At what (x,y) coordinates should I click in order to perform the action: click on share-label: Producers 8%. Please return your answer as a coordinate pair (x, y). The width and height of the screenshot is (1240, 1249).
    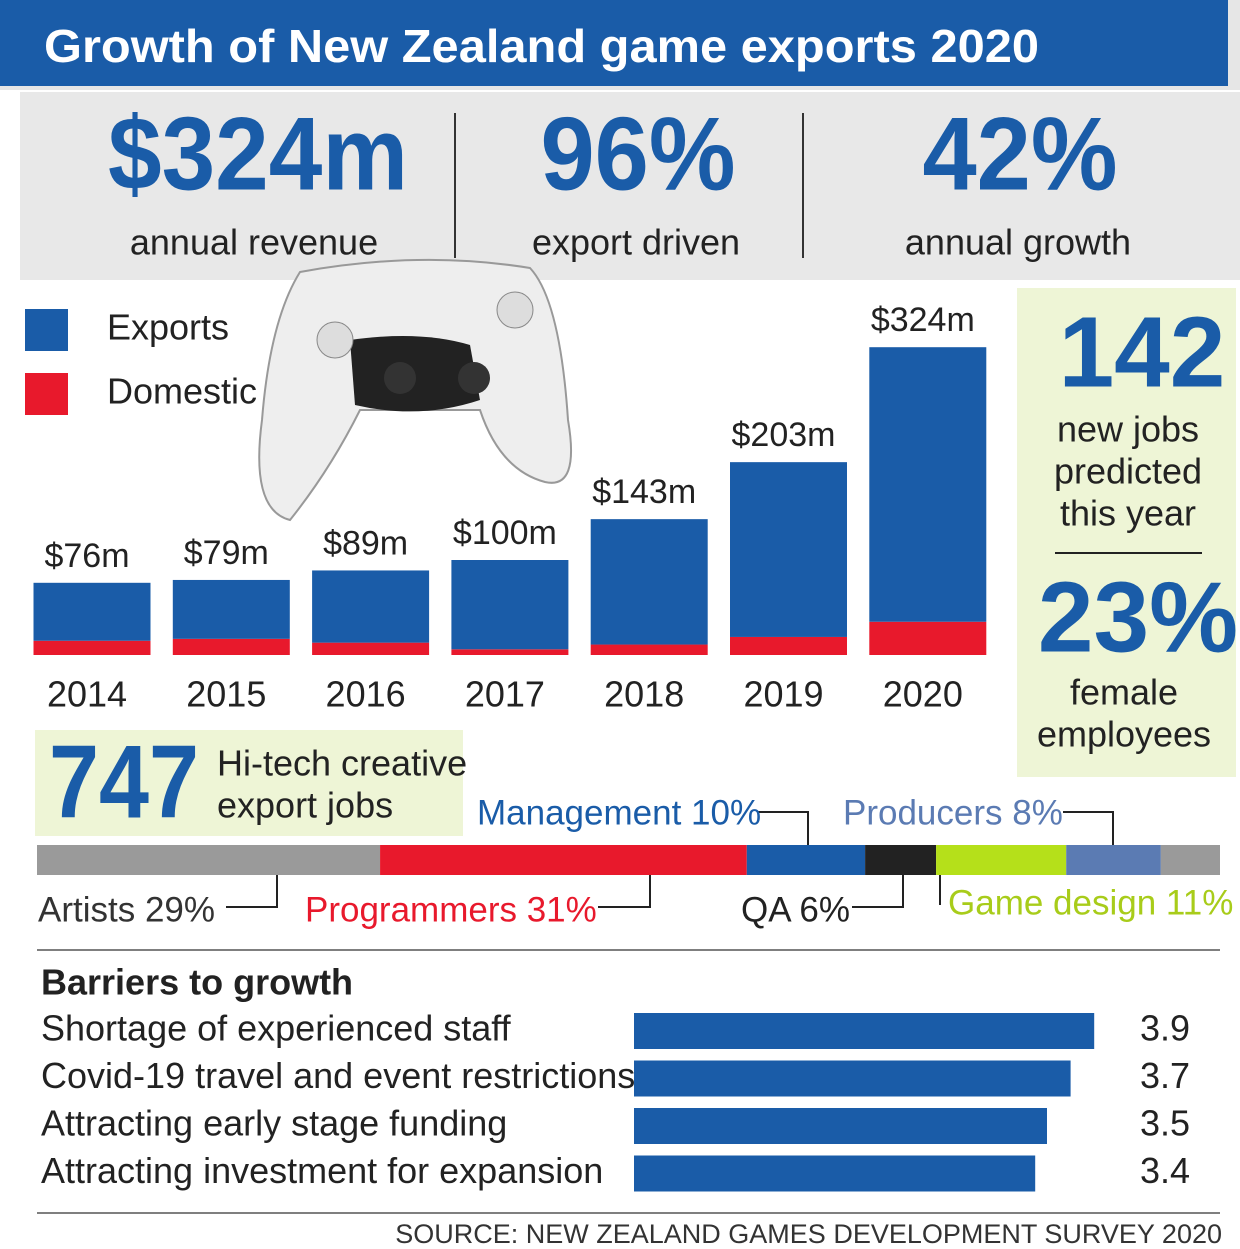
    Looking at the image, I should click on (953, 812).